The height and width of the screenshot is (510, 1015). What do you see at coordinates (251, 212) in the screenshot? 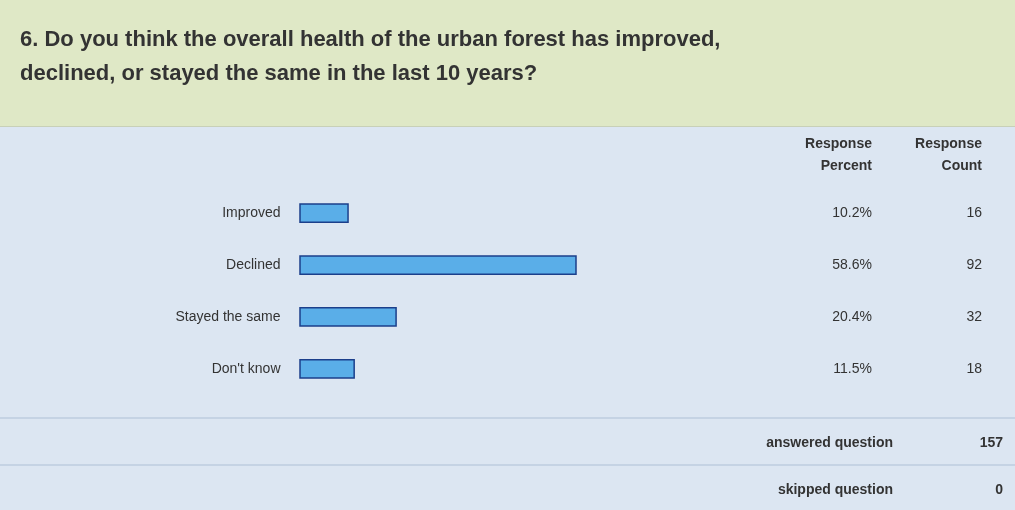
I see `y-tick-label: Improved` at bounding box center [251, 212].